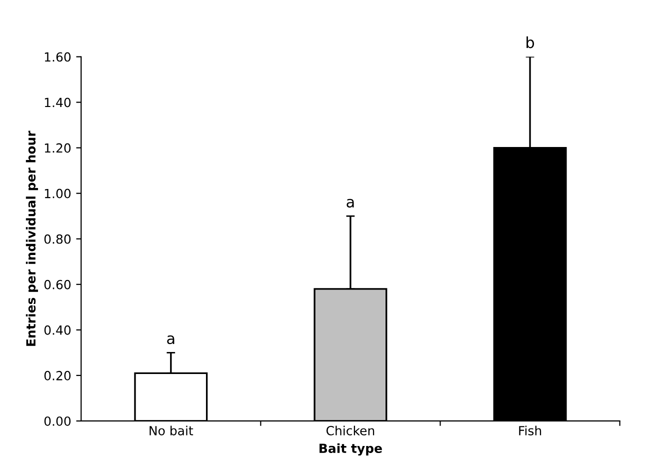 The height and width of the screenshot is (473, 649). I want to click on y-tick-label: 0.80, so click(57, 239).